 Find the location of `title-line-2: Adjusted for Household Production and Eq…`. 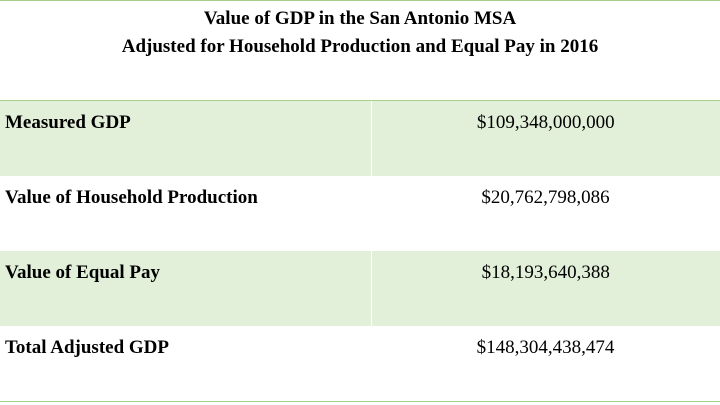

title-line-2: Adjusted for Household Production and Eq… is located at coordinates (360, 46).